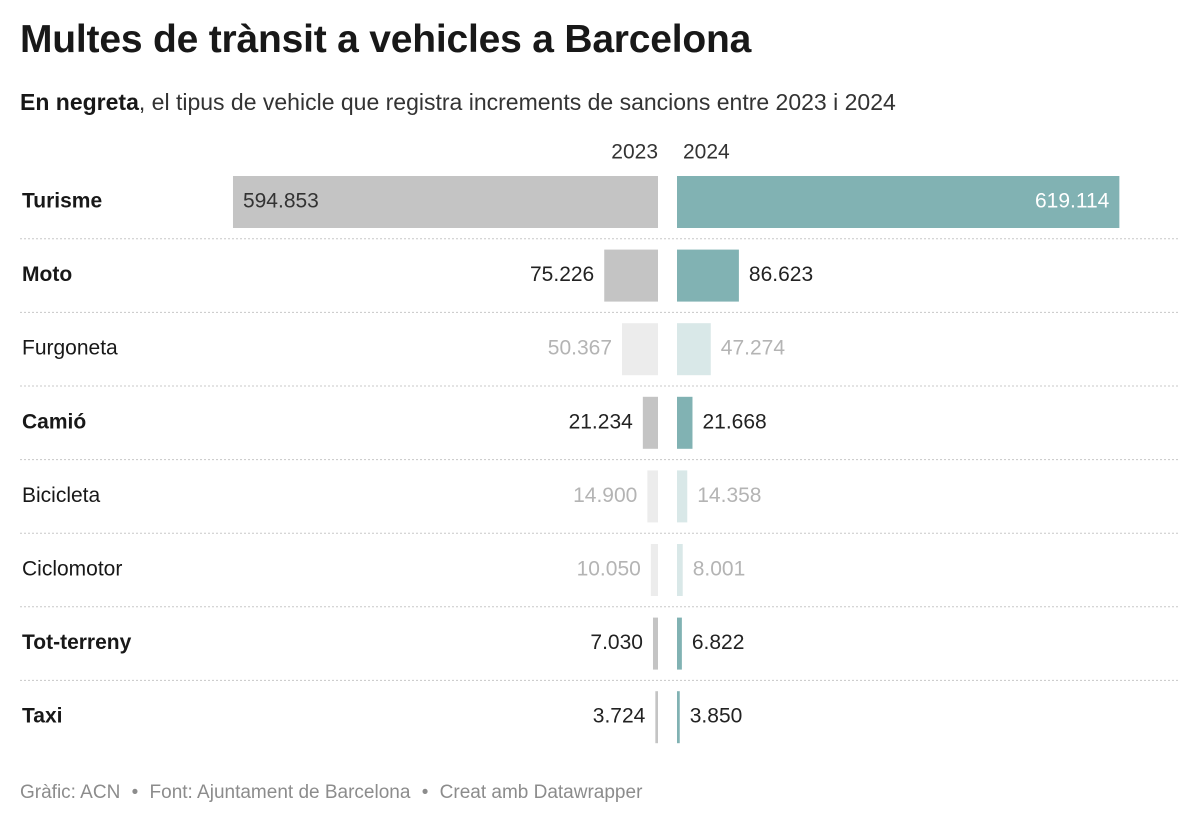 This screenshot has height=826, width=1200. Describe the element at coordinates (729, 495) in the screenshot. I see `value-label-2024: 14.358` at that location.